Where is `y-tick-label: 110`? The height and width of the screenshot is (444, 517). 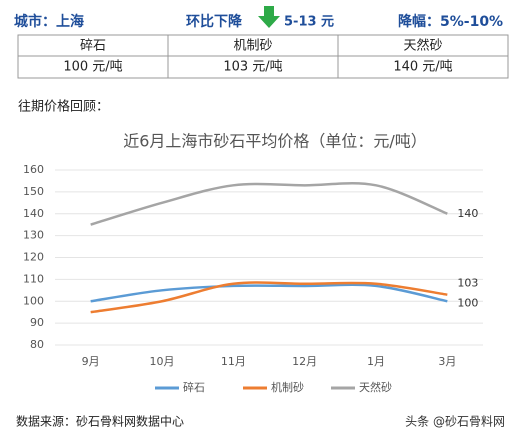 y-tick-label: 110 is located at coordinates (33, 278).